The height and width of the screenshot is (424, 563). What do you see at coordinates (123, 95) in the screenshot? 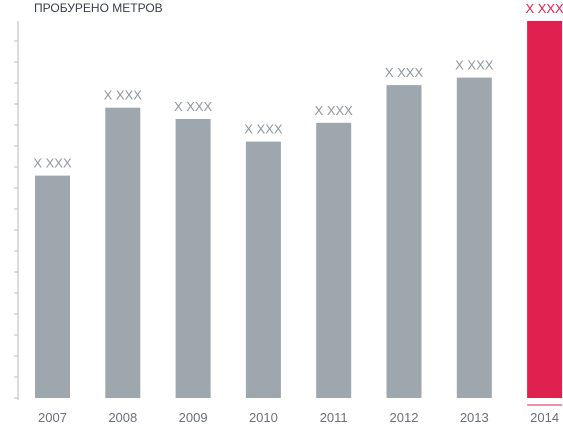
I see `data-label-2008: X XXX` at bounding box center [123, 95].